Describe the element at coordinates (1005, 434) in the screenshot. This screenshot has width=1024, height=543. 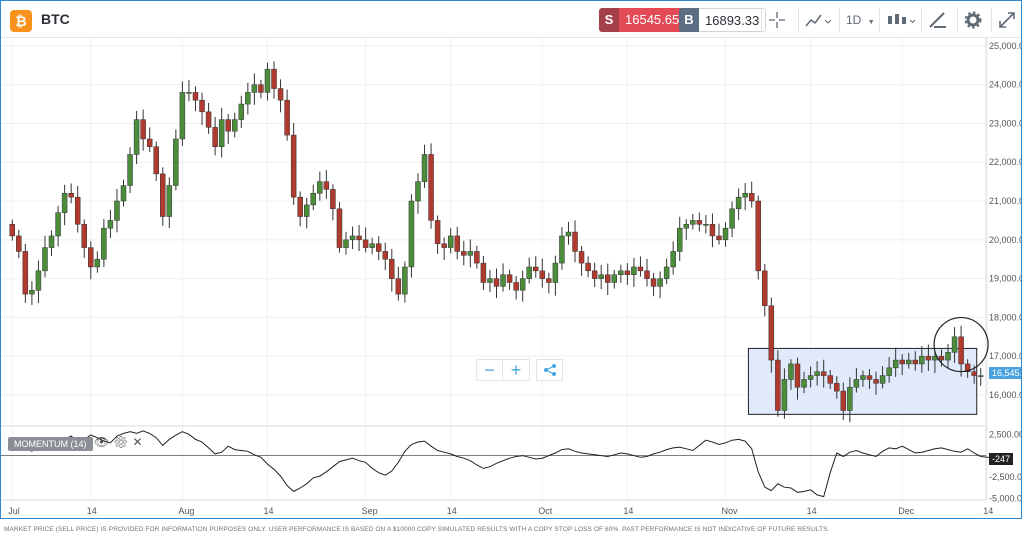
I see `momentum-axis-label: 2,500.00` at that location.